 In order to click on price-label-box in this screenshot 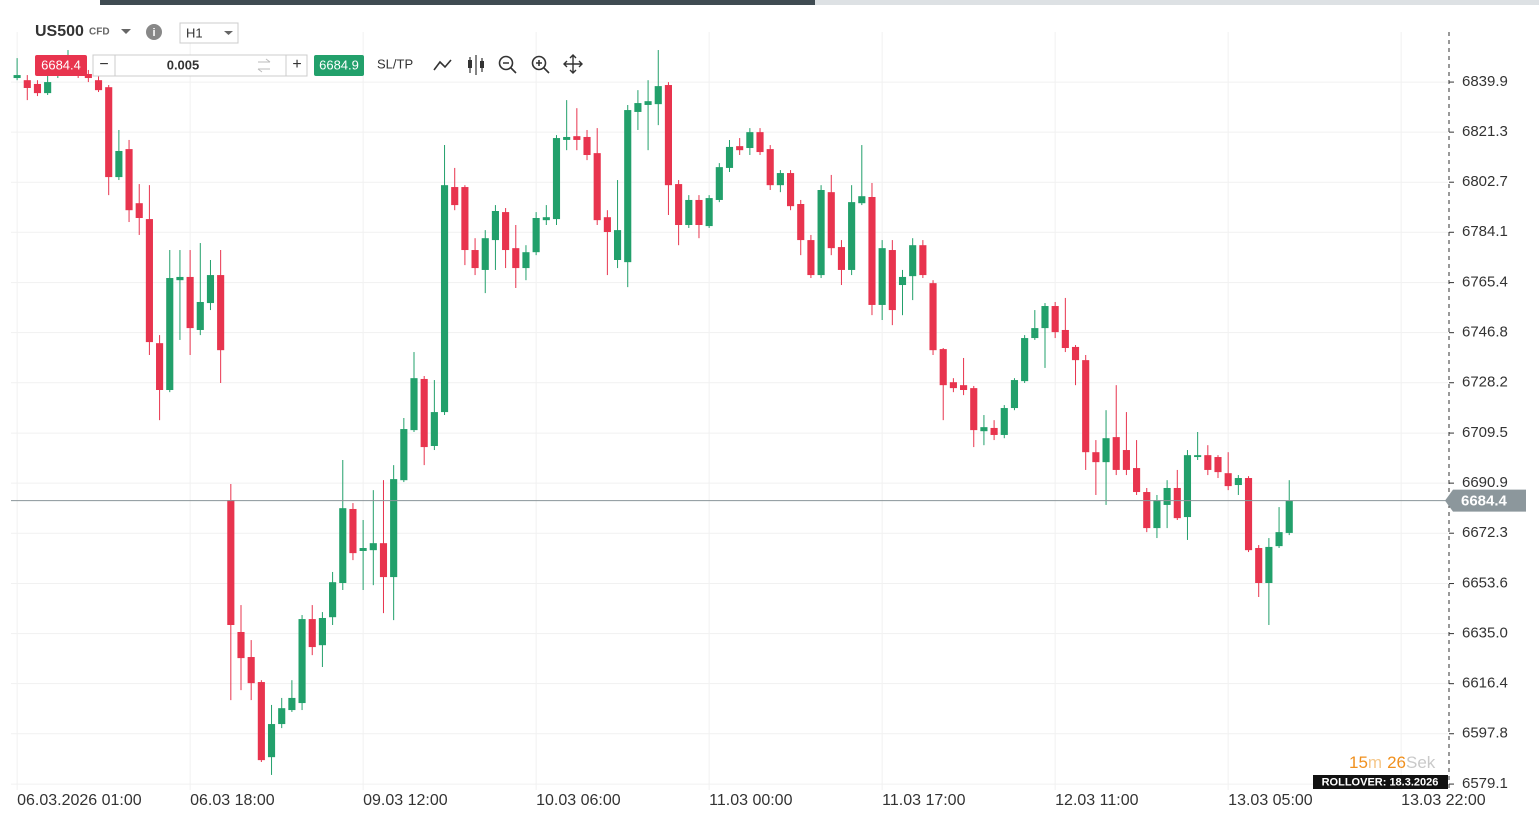, I will do `click(1485, 500)`.